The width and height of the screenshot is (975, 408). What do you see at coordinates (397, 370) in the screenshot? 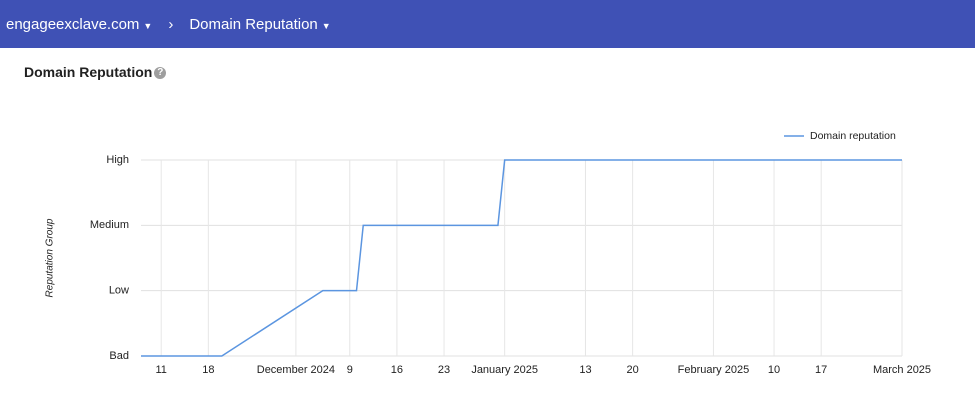
I see `x-tick-label: 16` at bounding box center [397, 370].